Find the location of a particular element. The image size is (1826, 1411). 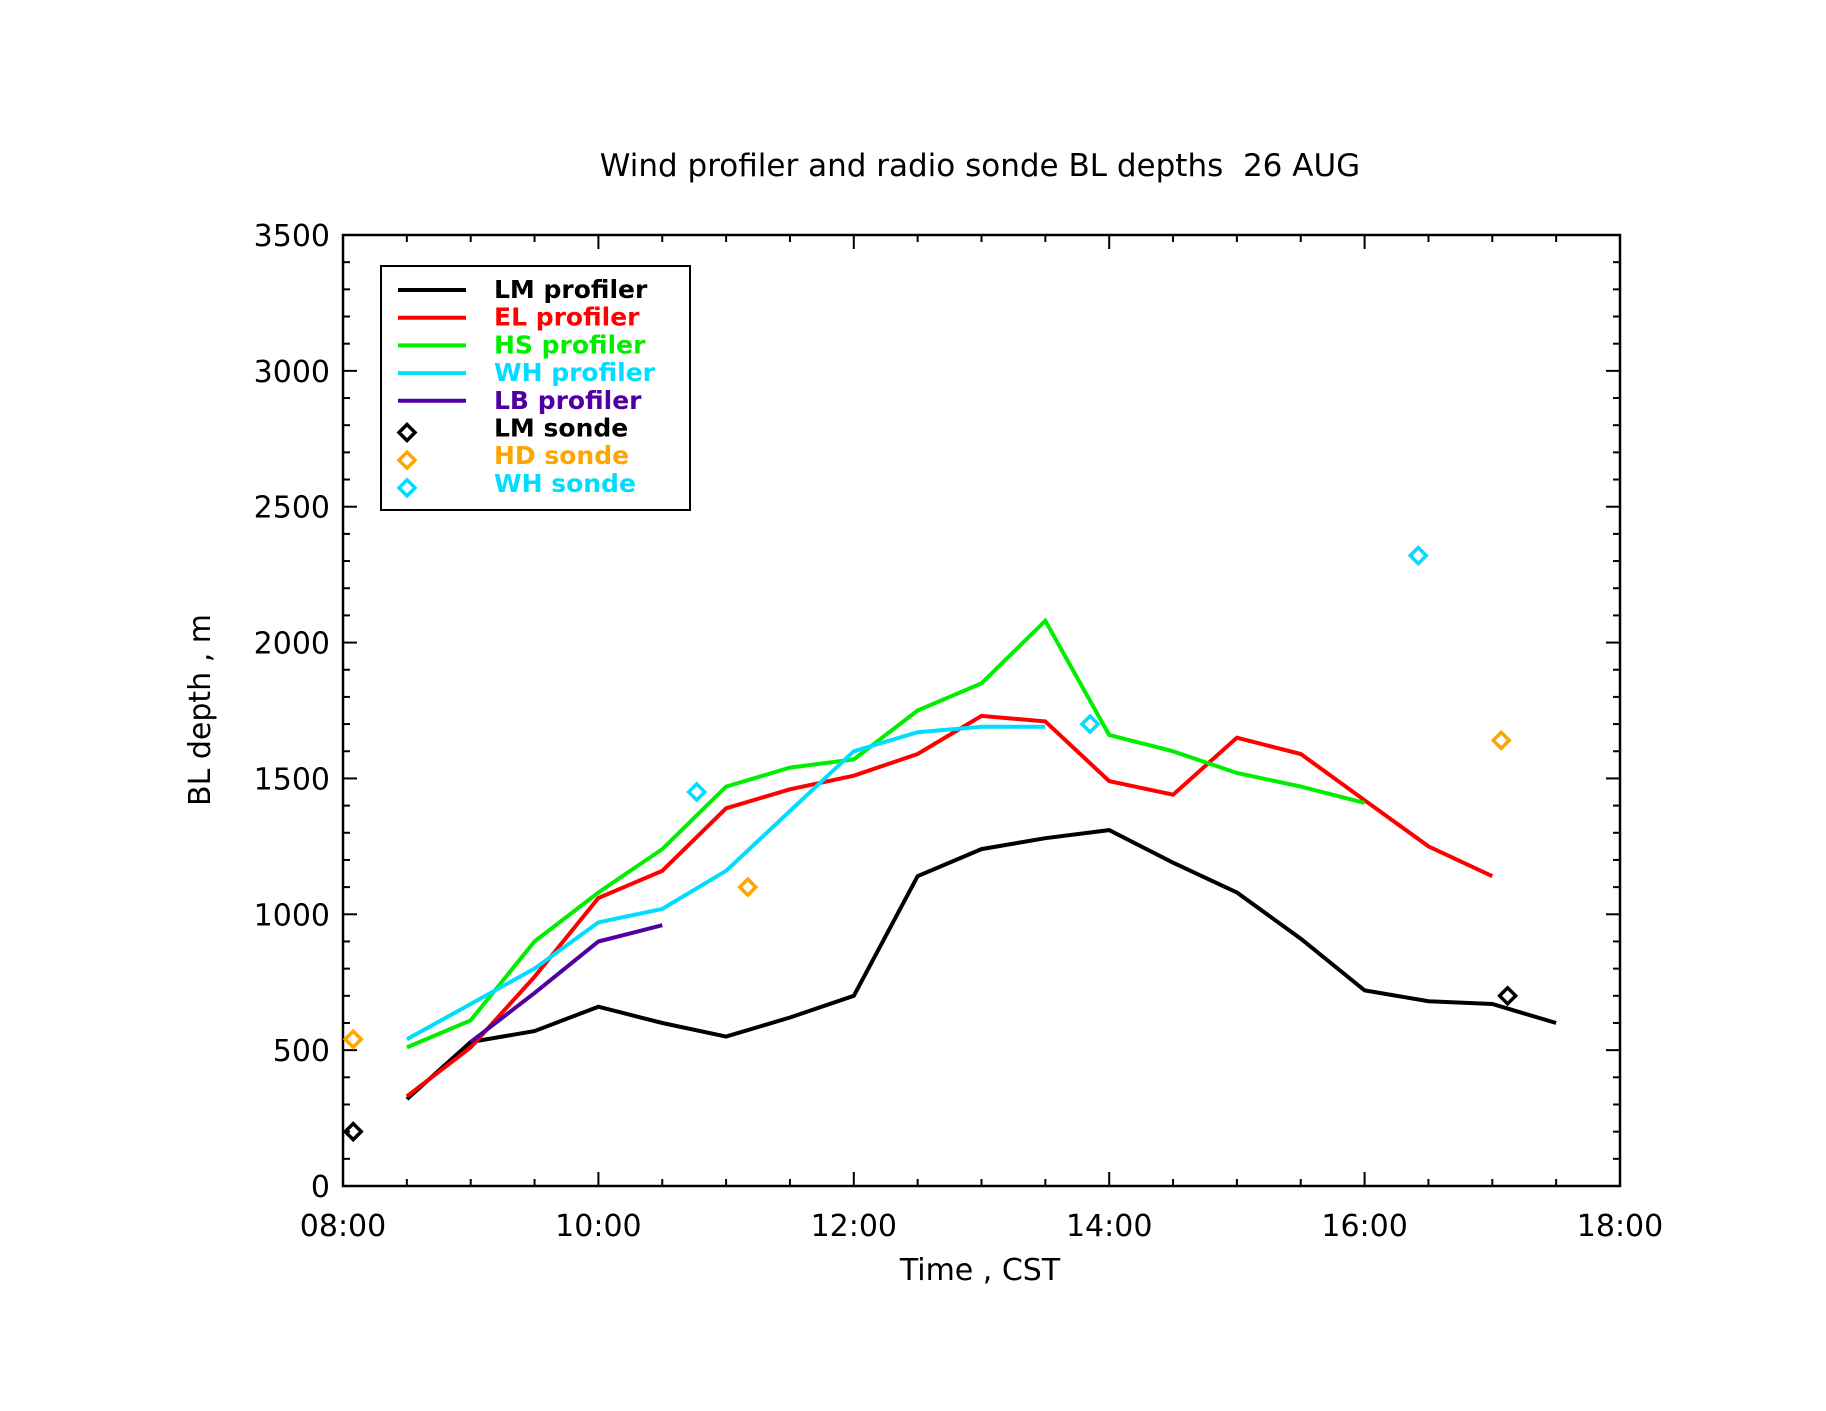

x-tick-label: 16:00 is located at coordinates (1364, 1226).